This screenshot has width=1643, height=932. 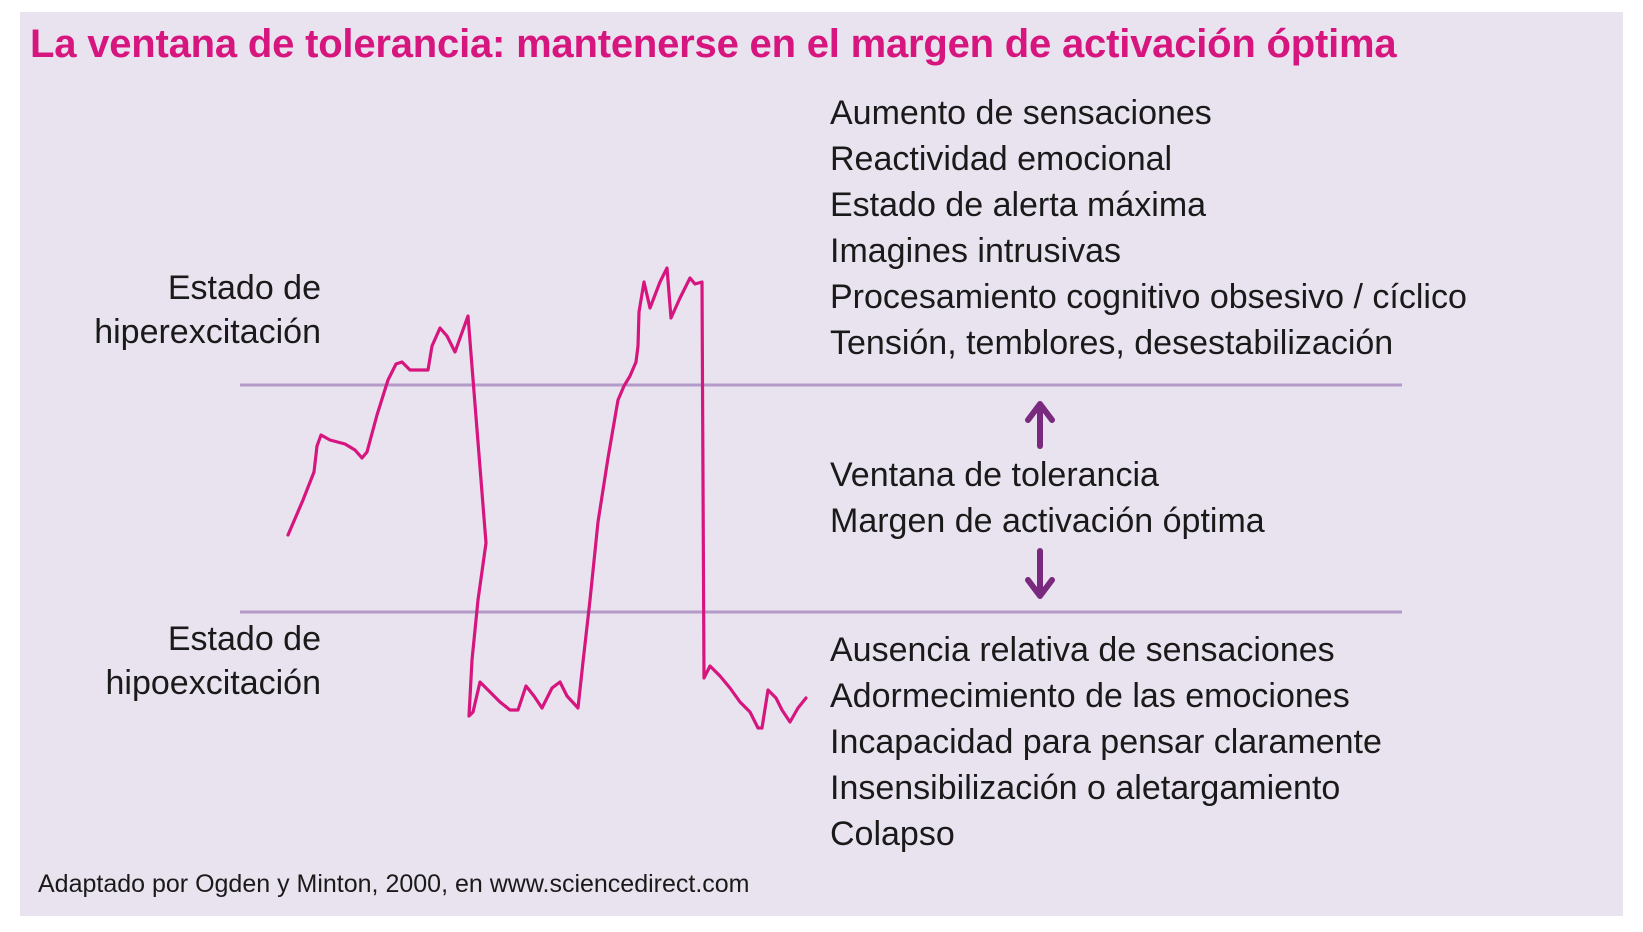 What do you see at coordinates (892, 834) in the screenshot?
I see `hypoarousal-symptom: Colapso` at bounding box center [892, 834].